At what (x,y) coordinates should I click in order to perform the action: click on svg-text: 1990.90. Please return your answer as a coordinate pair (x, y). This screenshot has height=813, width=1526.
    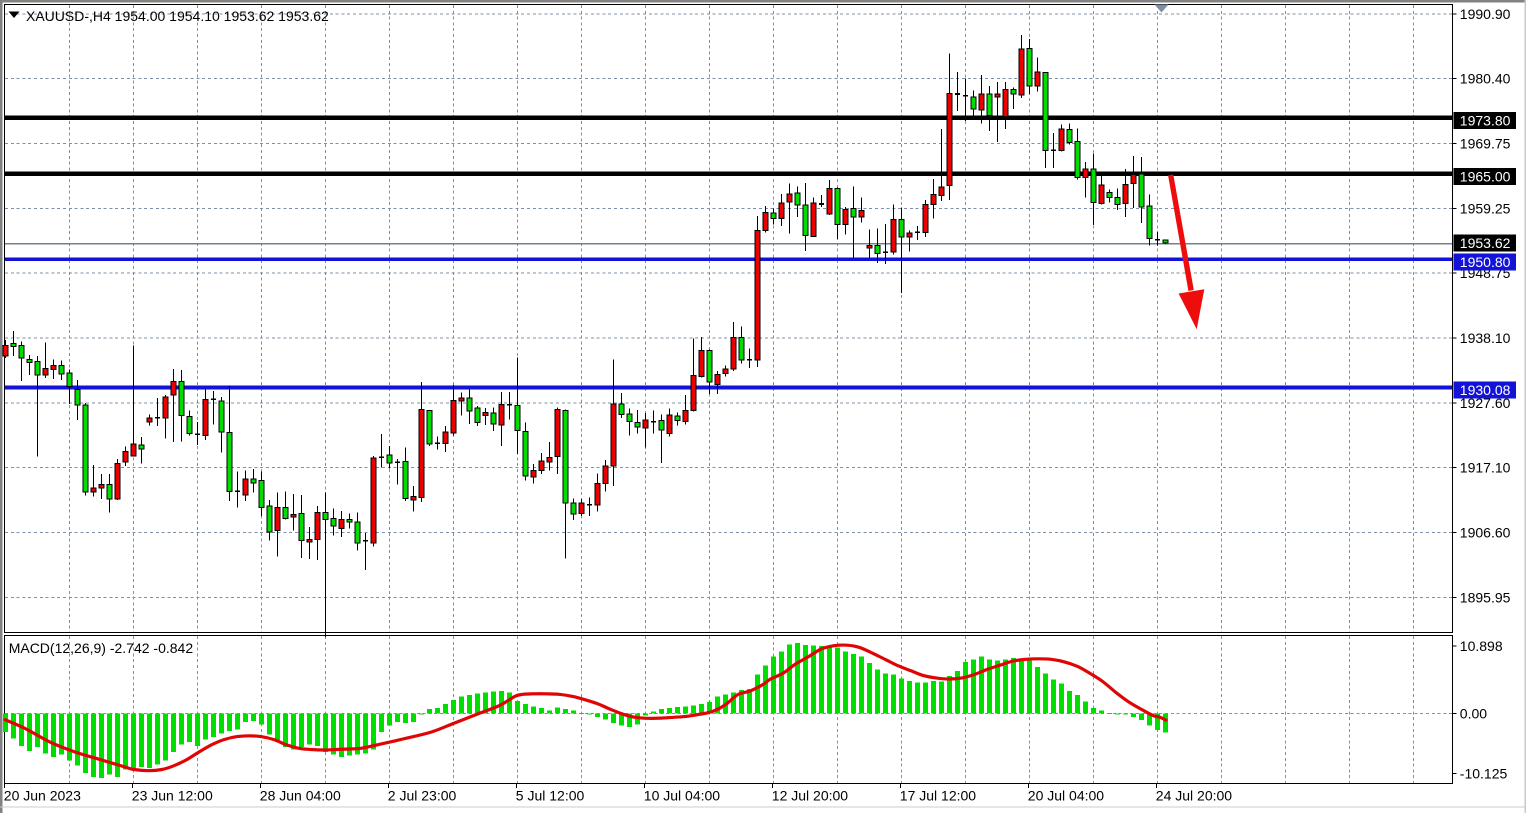
    Looking at the image, I should click on (1485, 14).